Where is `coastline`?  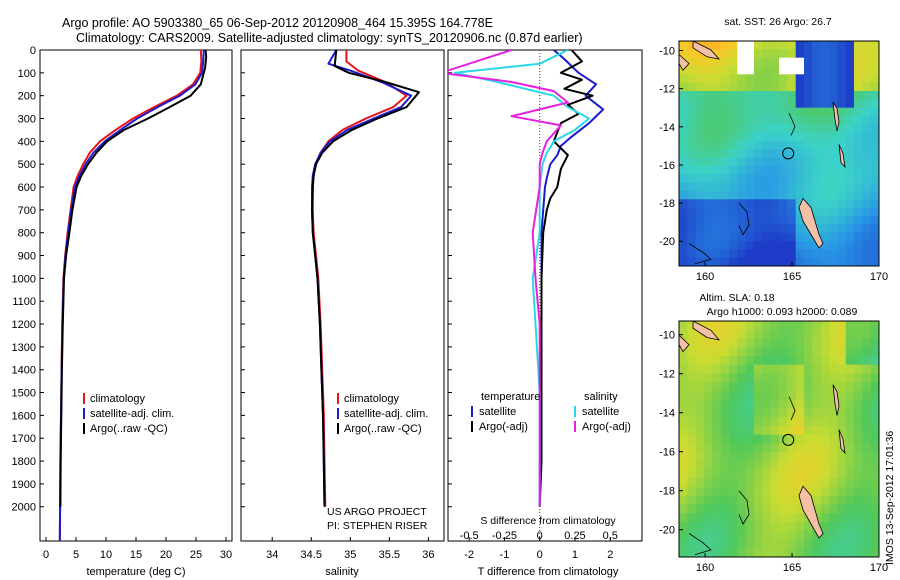
coastline is located at coordinates (792, 408).